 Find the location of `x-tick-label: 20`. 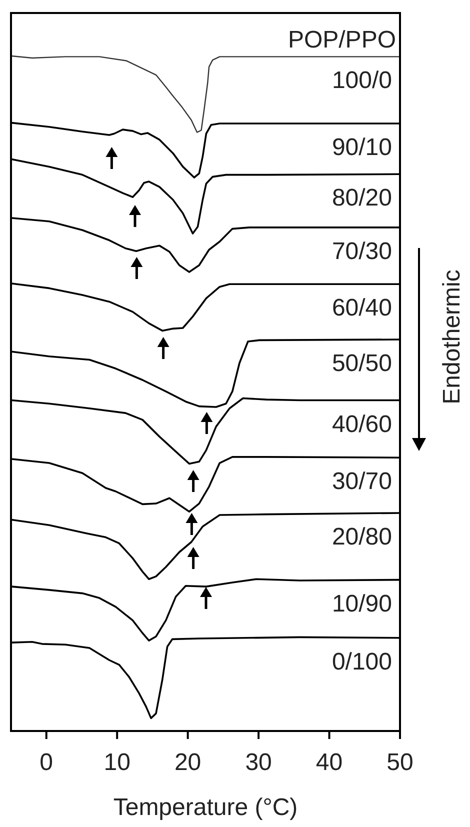

x-tick-label: 20 is located at coordinates (188, 762).